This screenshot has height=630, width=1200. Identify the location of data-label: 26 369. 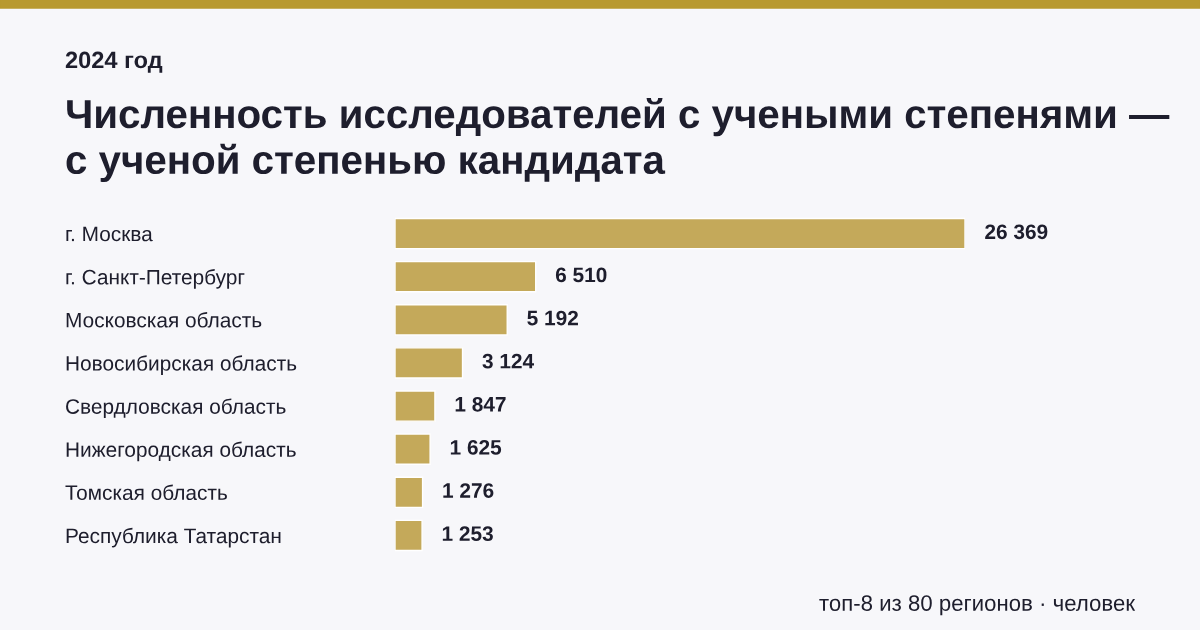
(1016, 232).